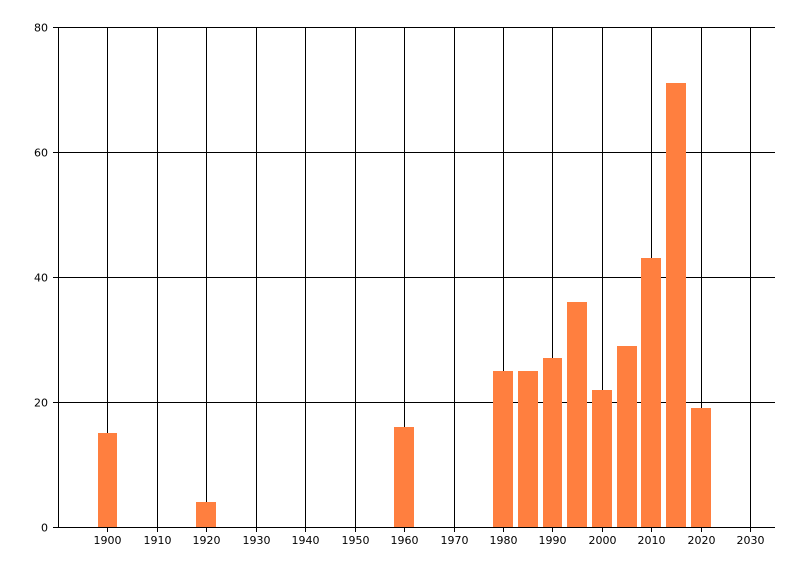 The image size is (800, 576). I want to click on y-tick-label: 60, so click(41, 153).